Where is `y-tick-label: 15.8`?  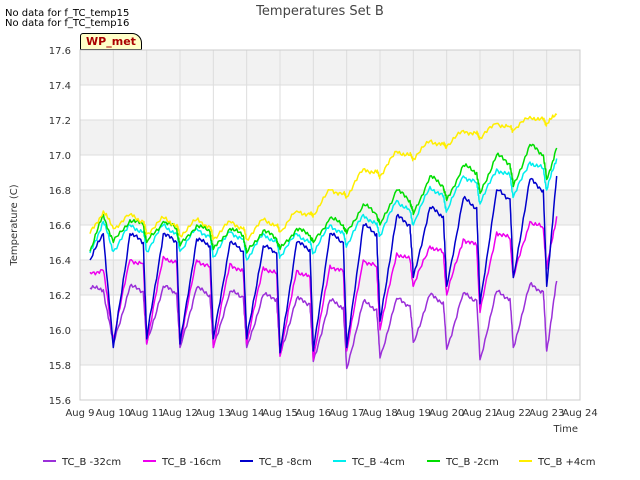
y-tick-label: 15.8 is located at coordinates (60, 366).